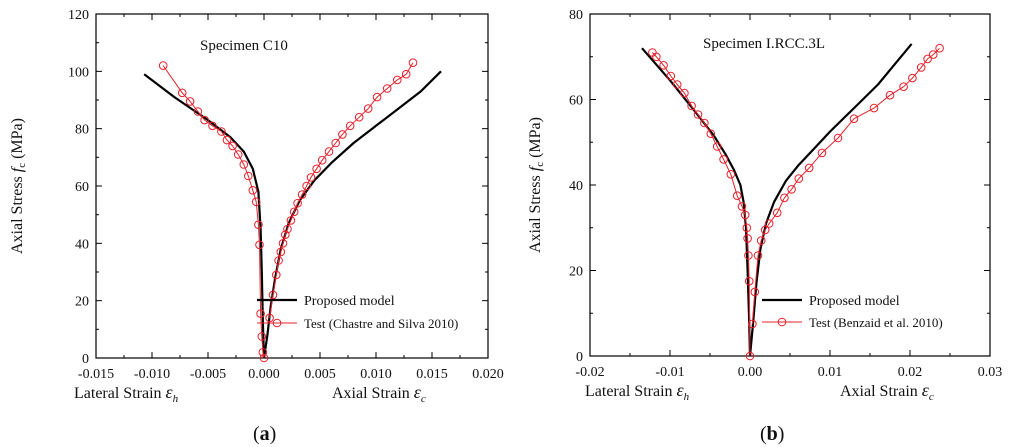 The image size is (1024, 447). What do you see at coordinates (579, 357) in the screenshot?
I see `y-tick-label: 0` at bounding box center [579, 357].